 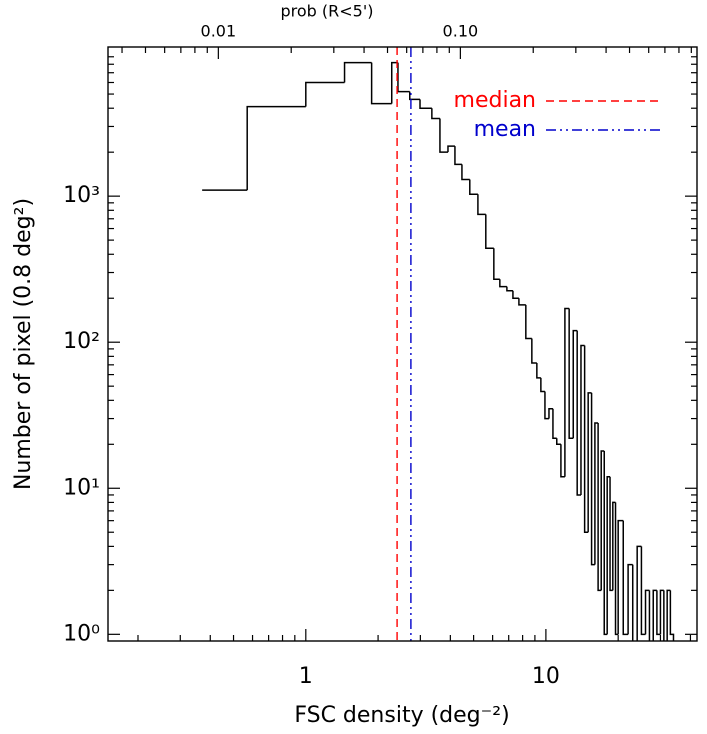 What do you see at coordinates (495, 100) in the screenshot?
I see `legend-label: median` at bounding box center [495, 100].